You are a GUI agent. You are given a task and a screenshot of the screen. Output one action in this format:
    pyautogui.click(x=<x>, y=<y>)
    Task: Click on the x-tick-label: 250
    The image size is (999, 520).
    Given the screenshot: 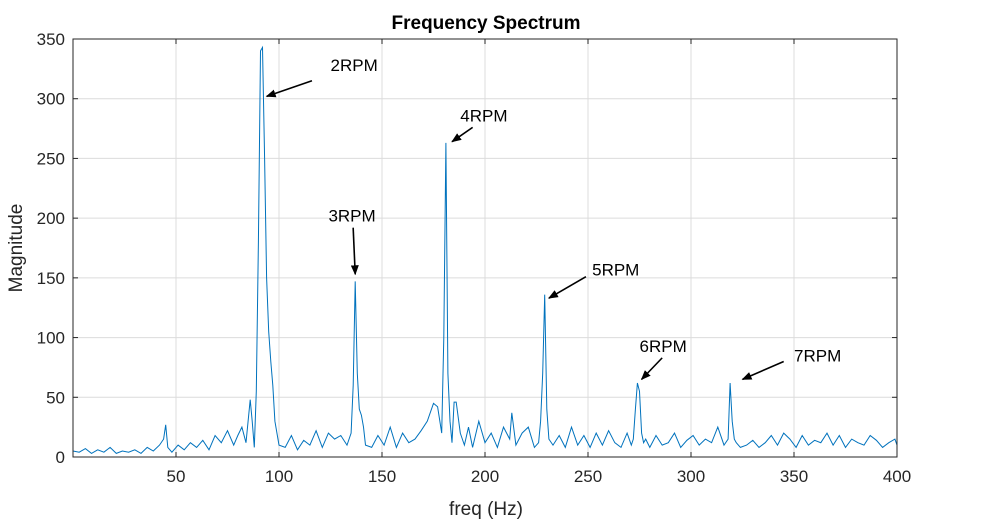 What is the action you would take?
    pyautogui.click(x=588, y=476)
    